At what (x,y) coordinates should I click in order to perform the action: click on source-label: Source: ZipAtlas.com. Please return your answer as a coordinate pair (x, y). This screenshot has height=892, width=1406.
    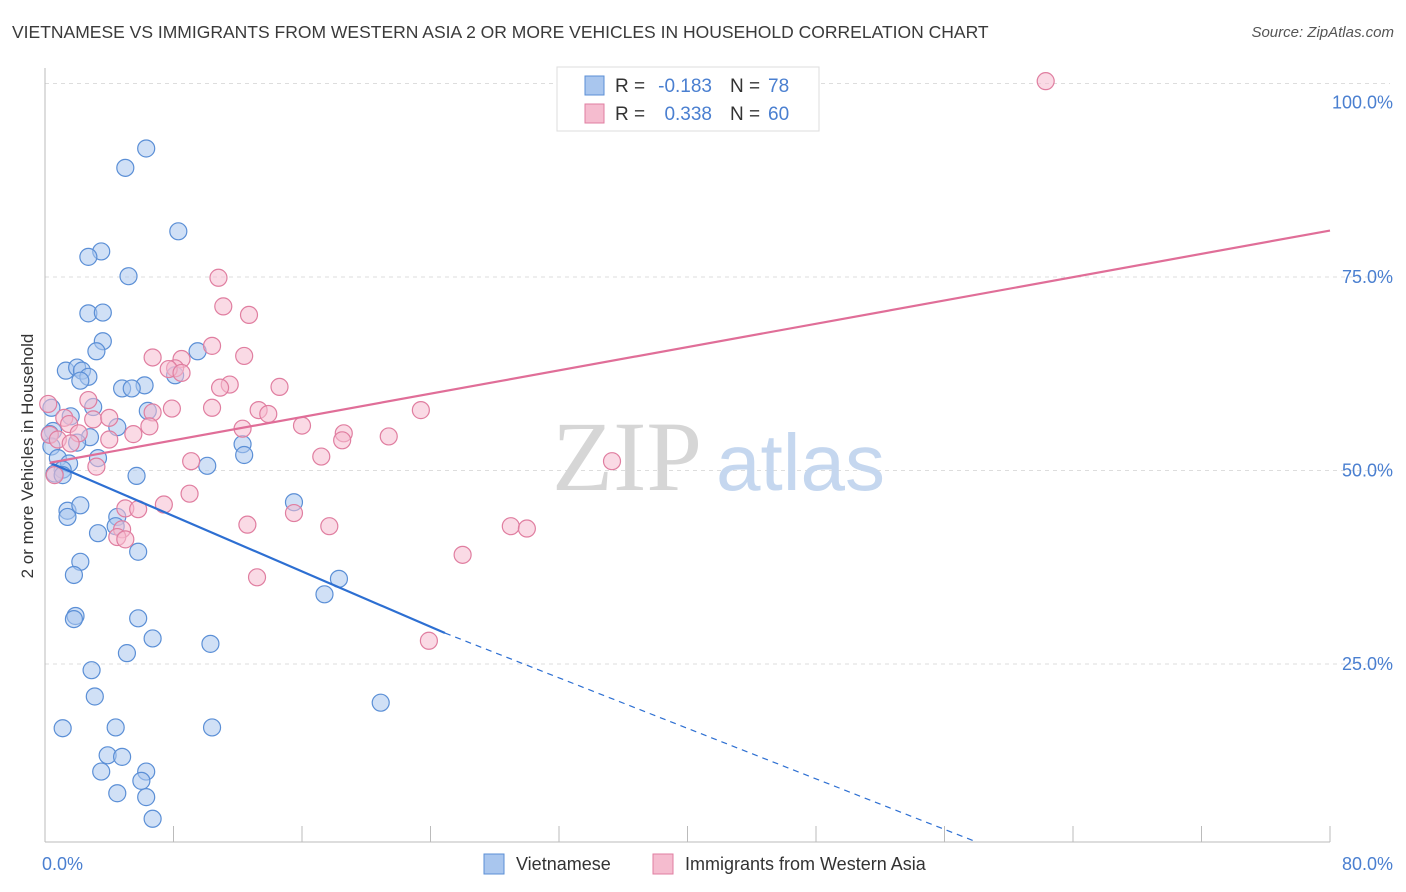
    Looking at the image, I should click on (1322, 32).